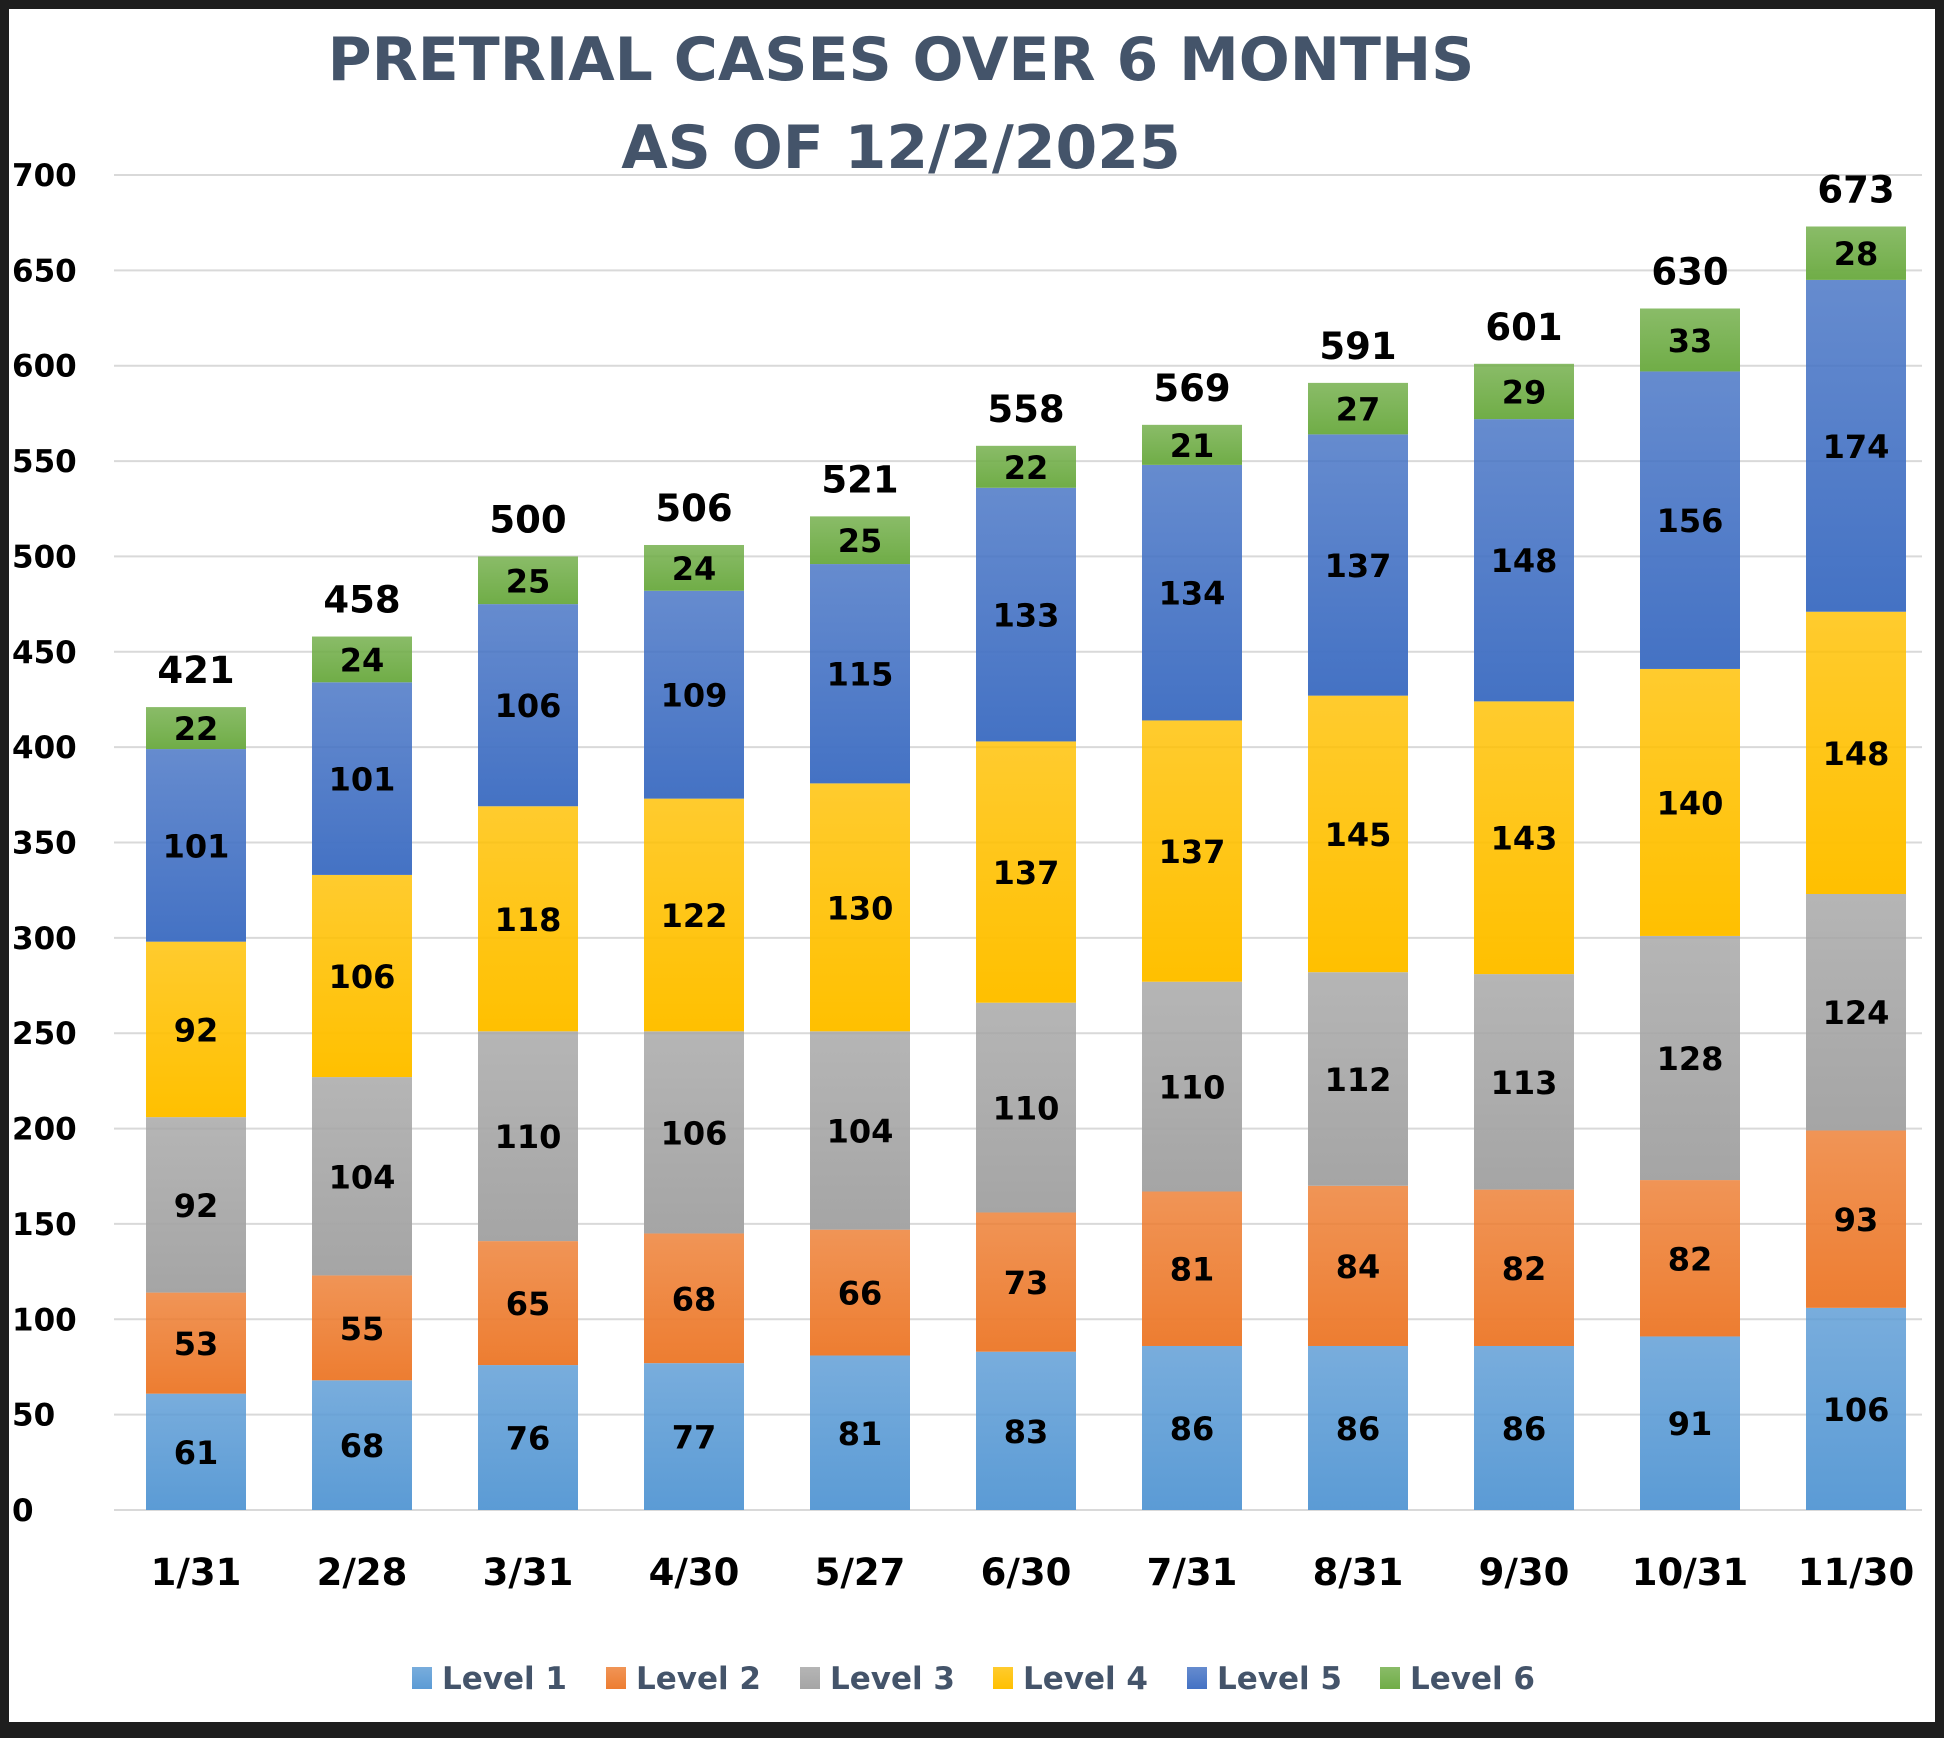  I want to click on data-label: 145, so click(1358, 835).